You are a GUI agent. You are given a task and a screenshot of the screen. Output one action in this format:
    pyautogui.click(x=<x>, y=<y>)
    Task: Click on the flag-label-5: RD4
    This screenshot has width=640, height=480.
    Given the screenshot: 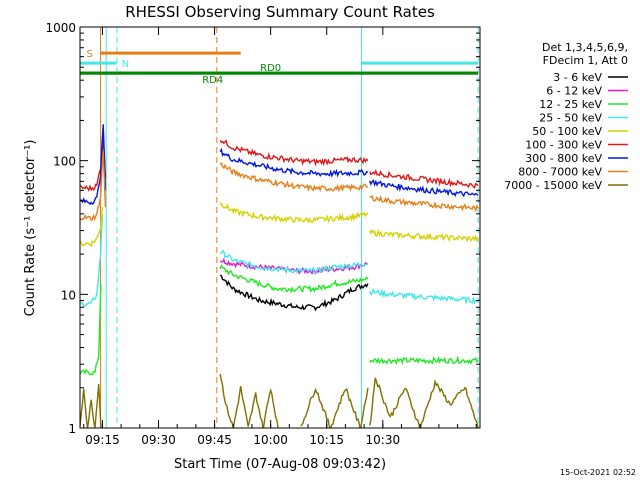 What is the action you would take?
    pyautogui.click(x=212, y=80)
    